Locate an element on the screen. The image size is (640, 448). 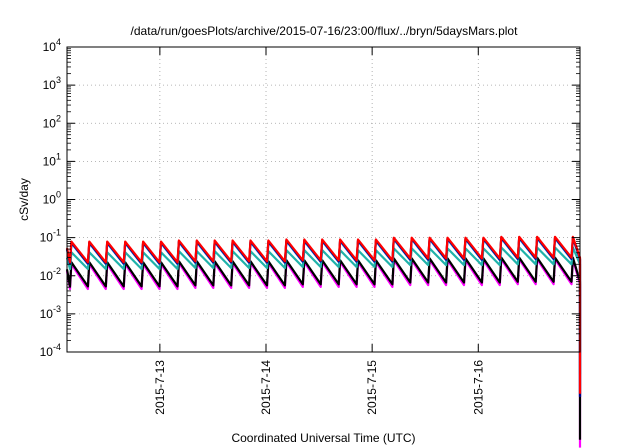
x-tick-label: 2015-7-14 is located at coordinates (266, 387).